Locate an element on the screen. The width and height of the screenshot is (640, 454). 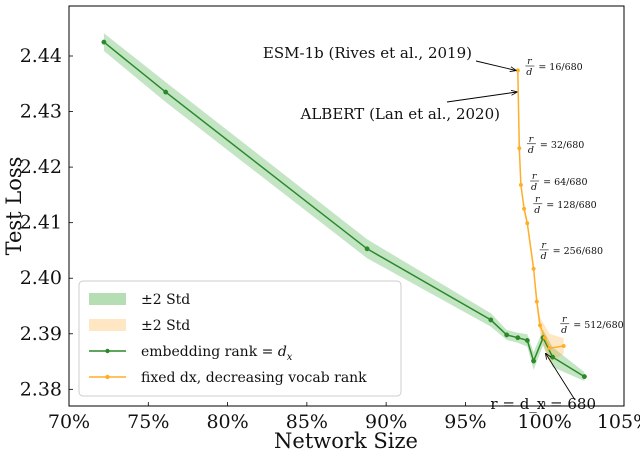
legend-box is located at coordinates (240, 338).